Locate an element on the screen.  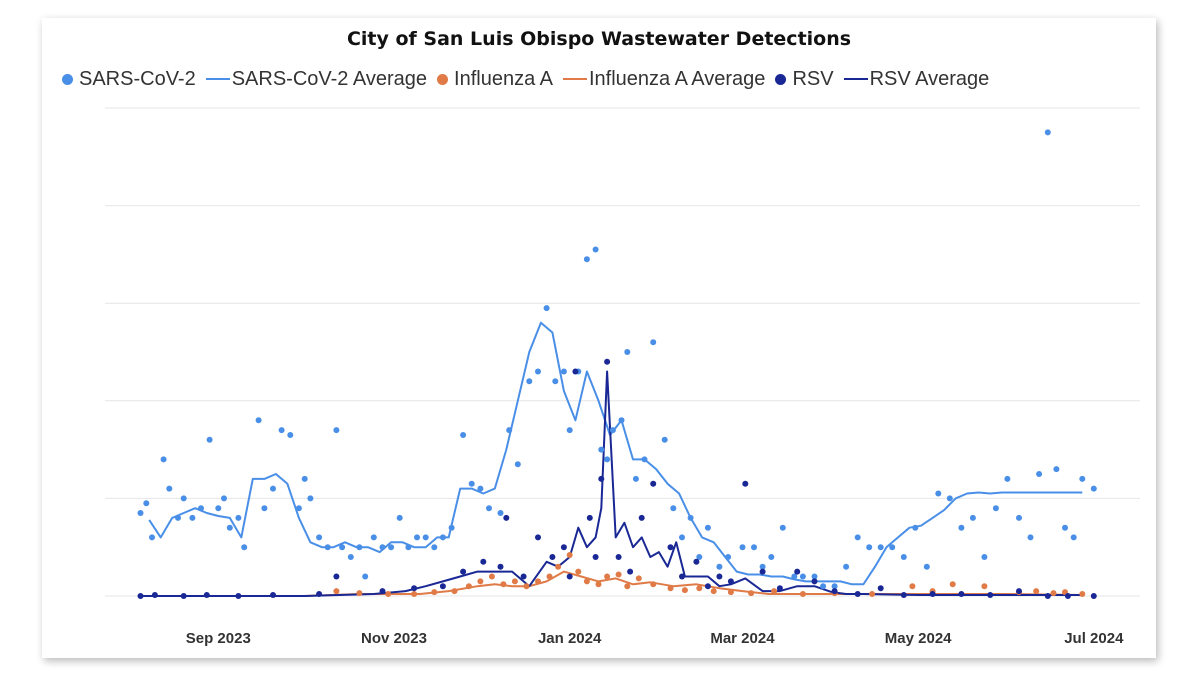
x-tick-label: Nov 2023 is located at coordinates (394, 638).